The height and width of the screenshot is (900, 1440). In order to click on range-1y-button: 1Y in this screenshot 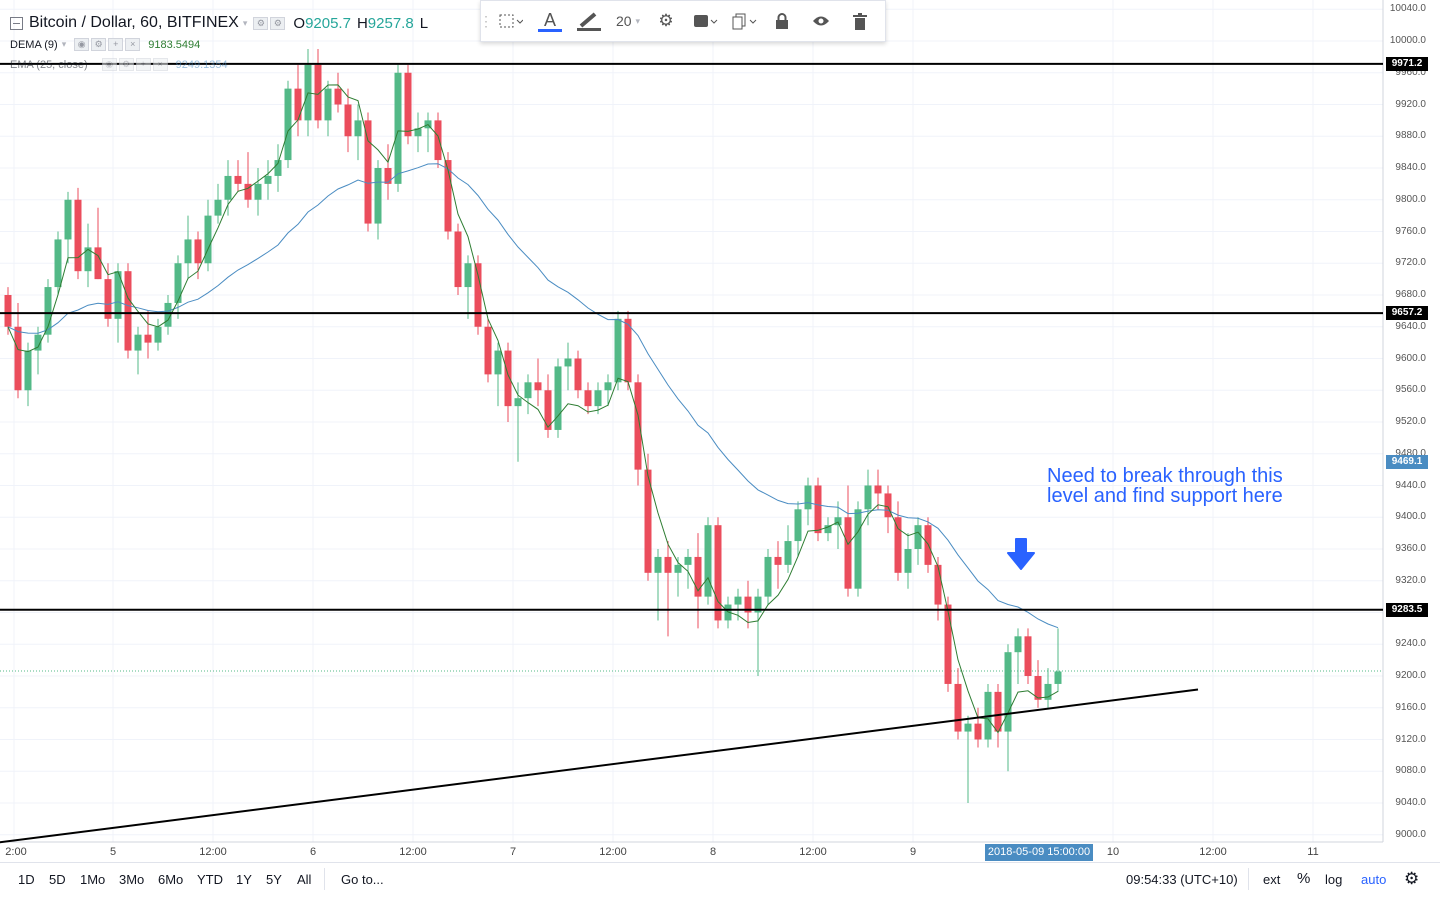, I will do `click(244, 879)`.